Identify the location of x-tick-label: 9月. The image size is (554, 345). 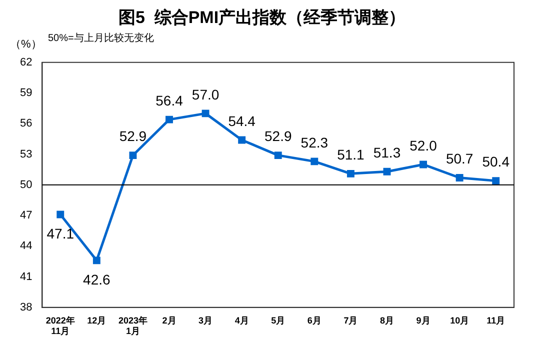
(423, 320).